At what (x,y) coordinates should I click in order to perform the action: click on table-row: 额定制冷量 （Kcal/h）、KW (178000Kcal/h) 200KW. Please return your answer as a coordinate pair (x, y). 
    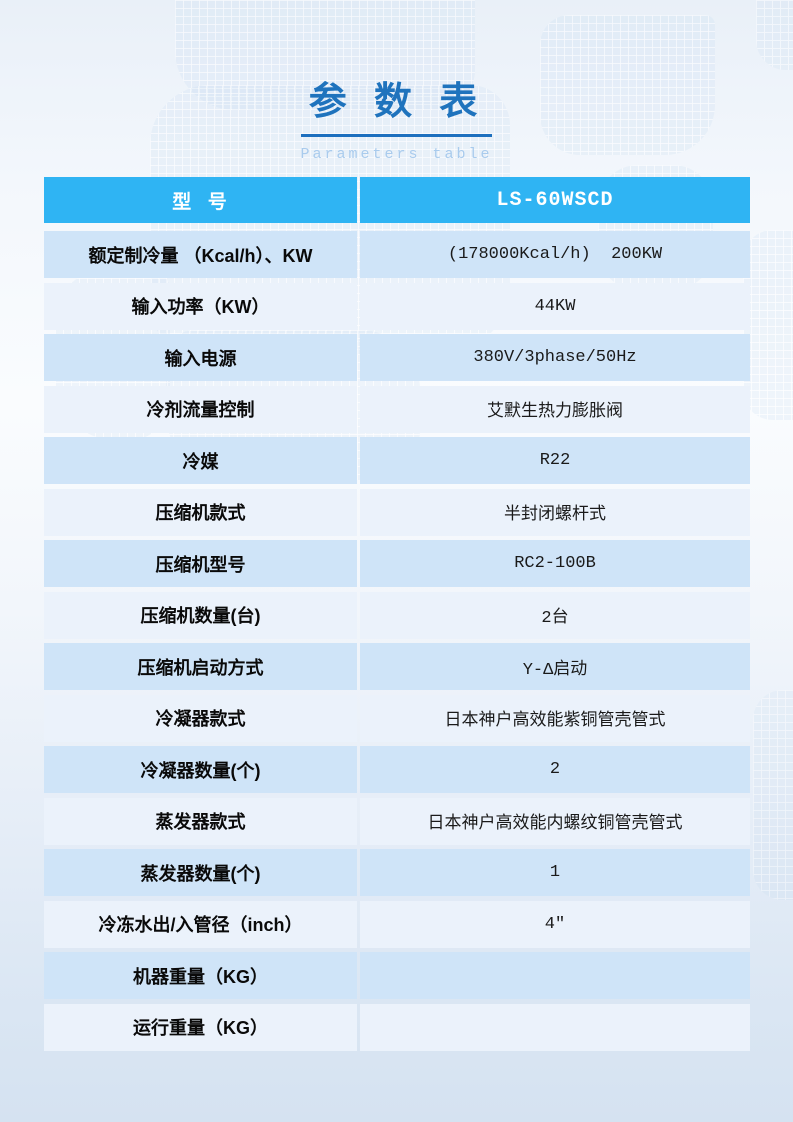
    Looking at the image, I should click on (397, 254).